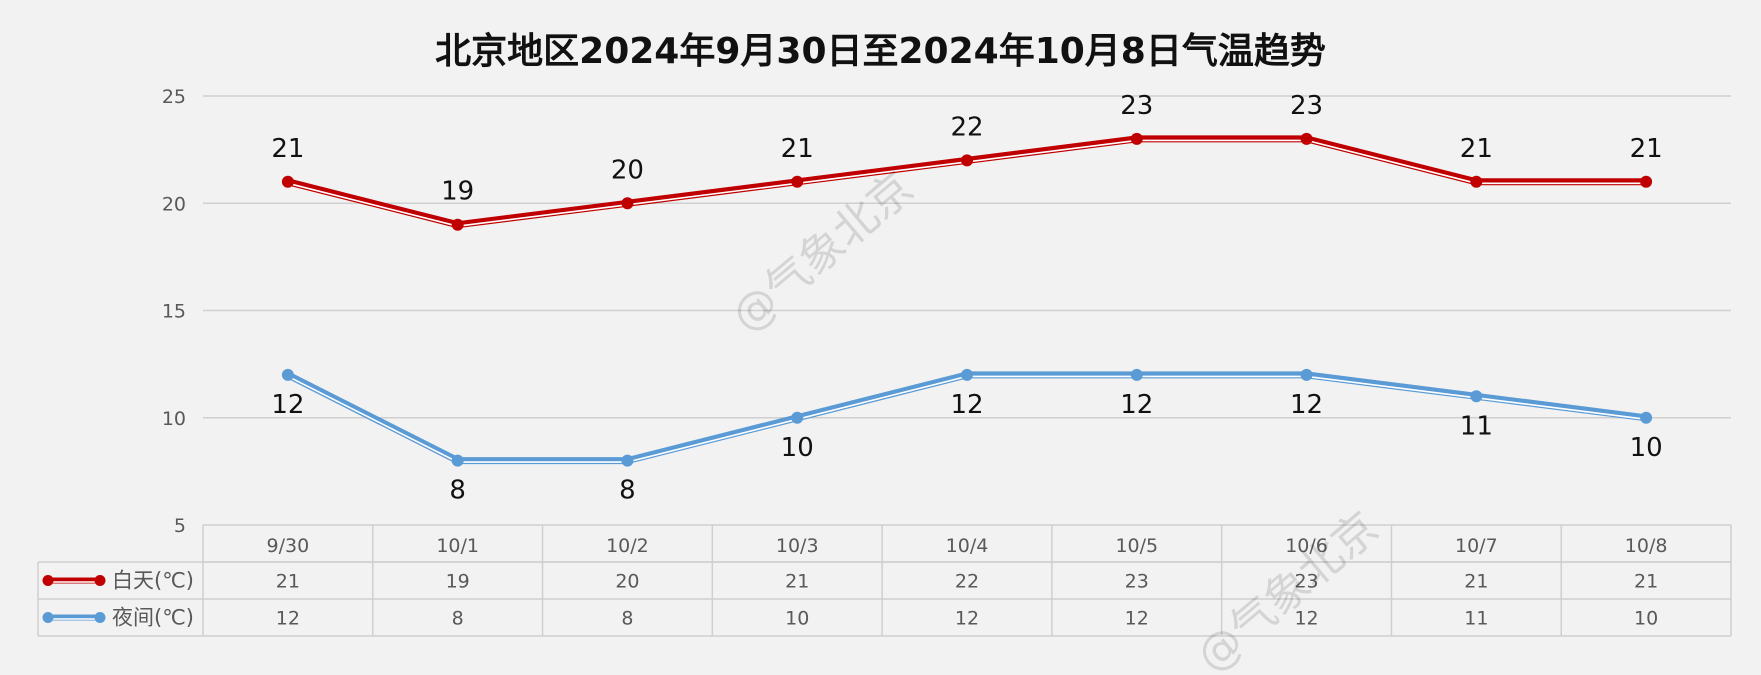  Describe the element at coordinates (174, 204) in the screenshot. I see `y-tick-label: 20` at that location.